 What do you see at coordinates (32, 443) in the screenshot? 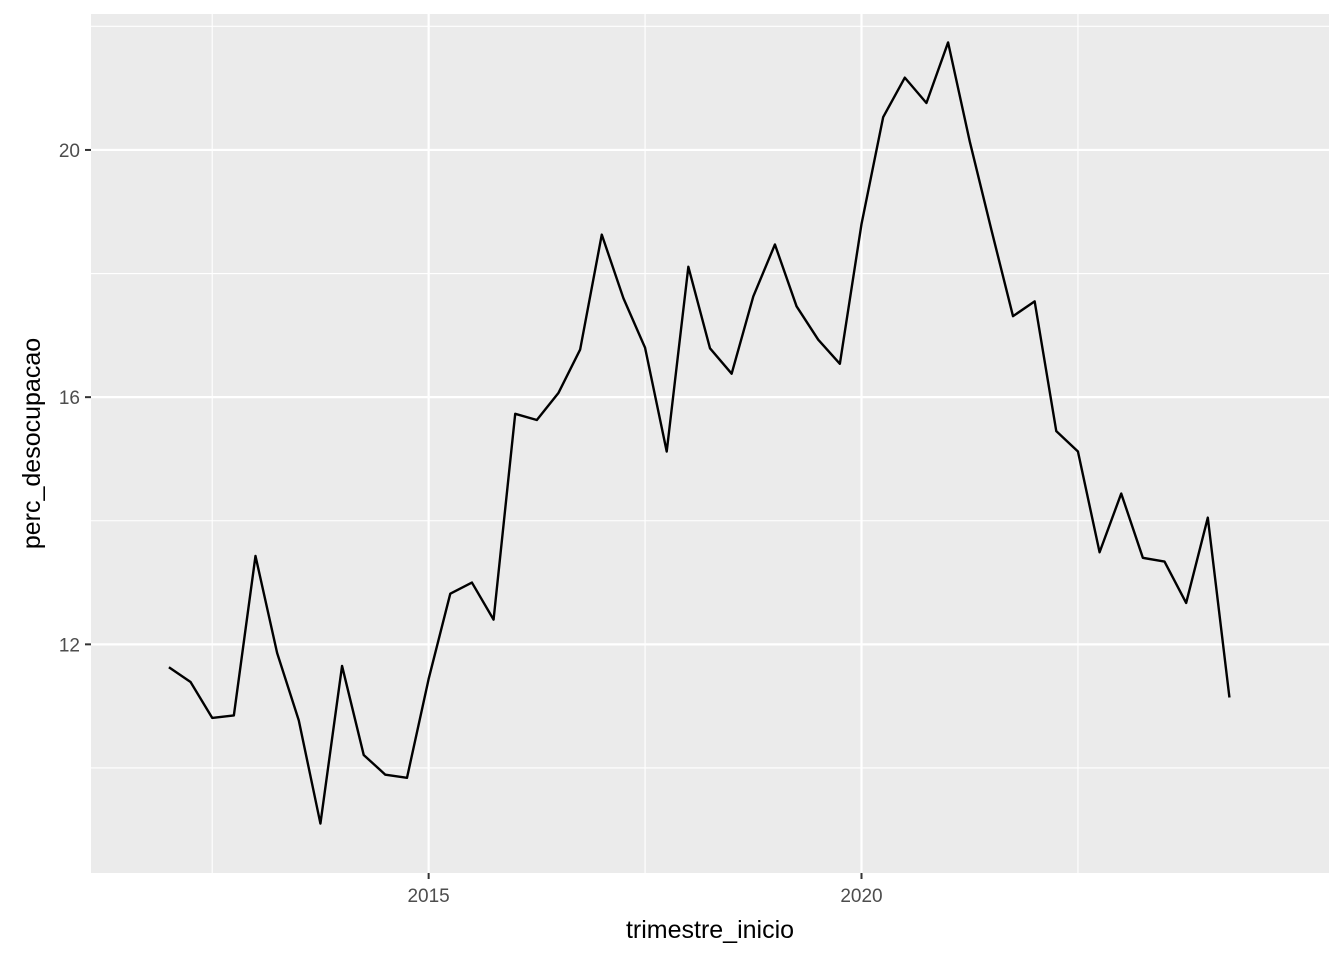
I see `y-axis-title: perc_desocupacao` at bounding box center [32, 443].